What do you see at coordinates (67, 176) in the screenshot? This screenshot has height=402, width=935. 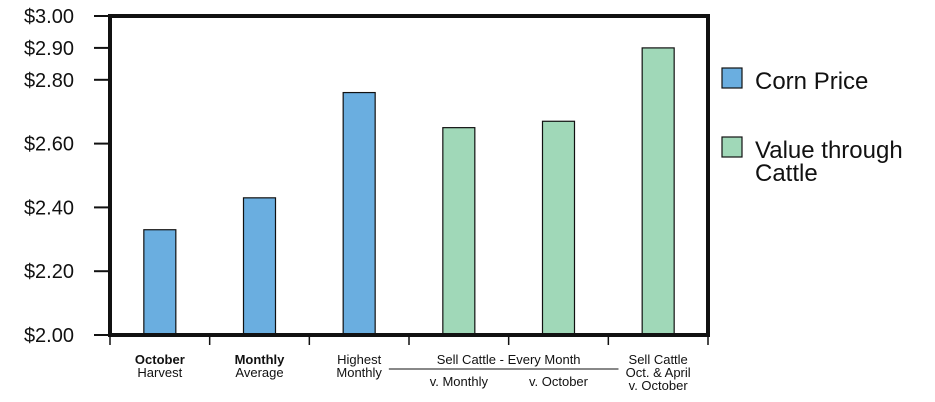 I see `y-axis: $2.00 $2.20 $2.40 $2.60 $2.80 $2.90 $3.00` at bounding box center [67, 176].